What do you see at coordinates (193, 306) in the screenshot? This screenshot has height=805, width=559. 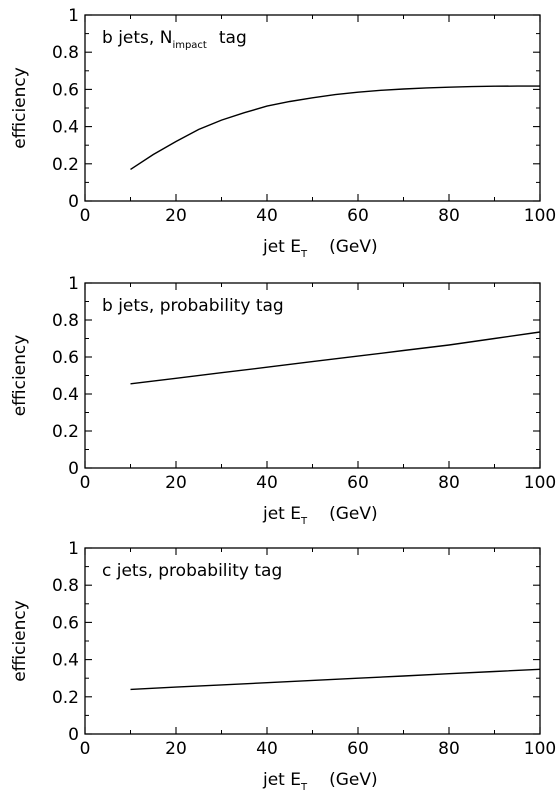 I see `panel-label: b jets, probability tag` at bounding box center [193, 306].